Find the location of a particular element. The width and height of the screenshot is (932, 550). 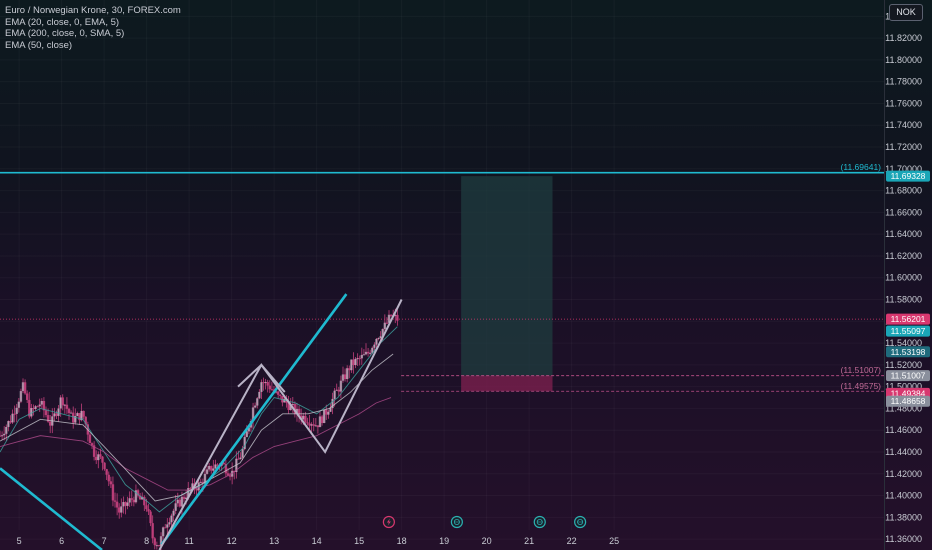

symbol-title: Euro / Norwegian Krone, 30, FOREX.com is located at coordinates (93, 10).